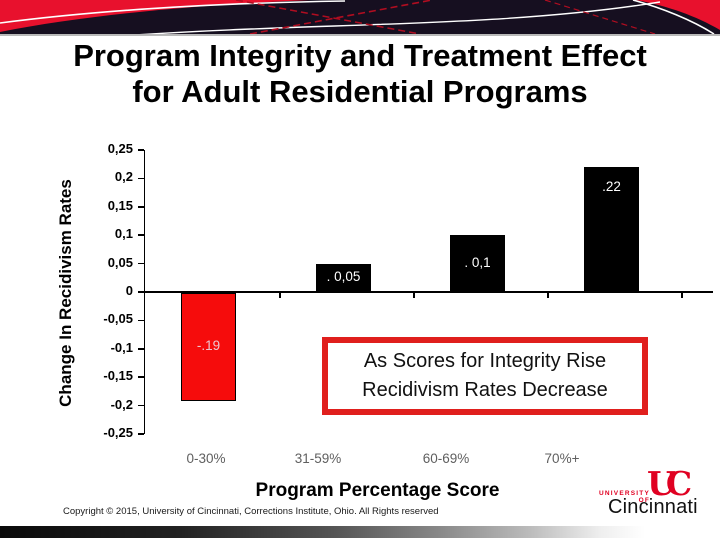  What do you see at coordinates (206, 458) in the screenshot?
I see `x-category-label: 0-30%` at bounding box center [206, 458].